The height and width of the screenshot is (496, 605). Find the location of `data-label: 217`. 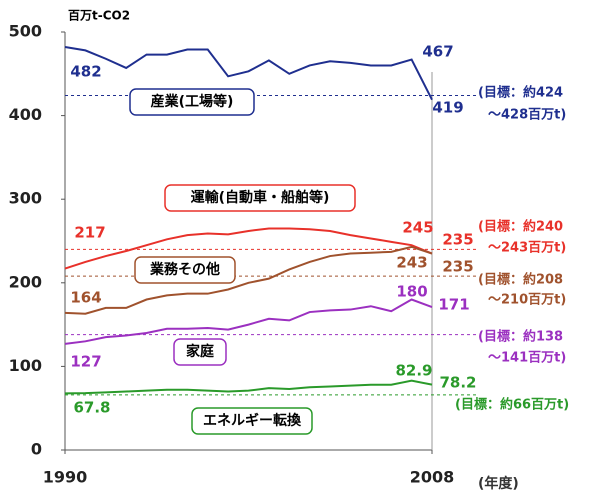

data-label: 217 is located at coordinates (89, 233).